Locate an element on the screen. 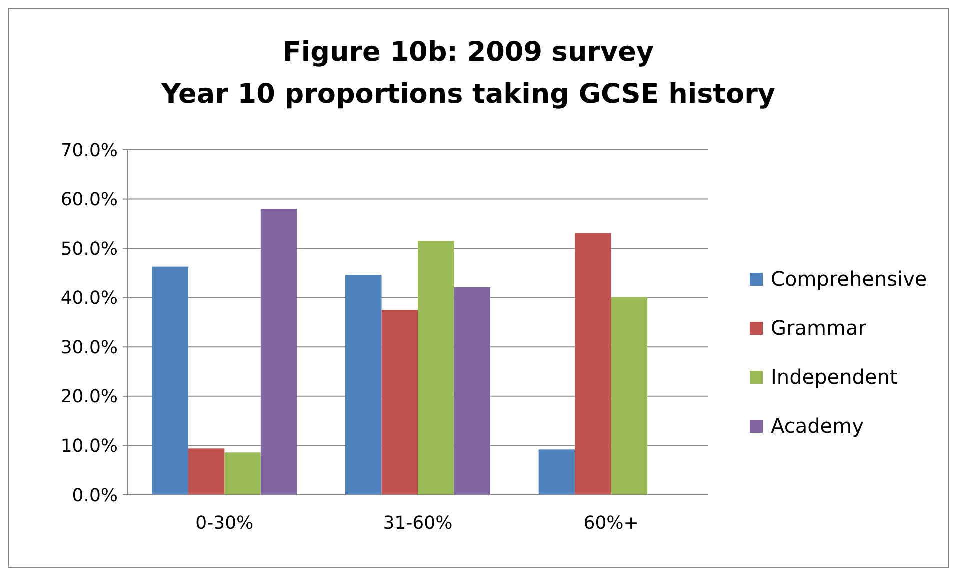  legend-label: Grammar is located at coordinates (819, 328).